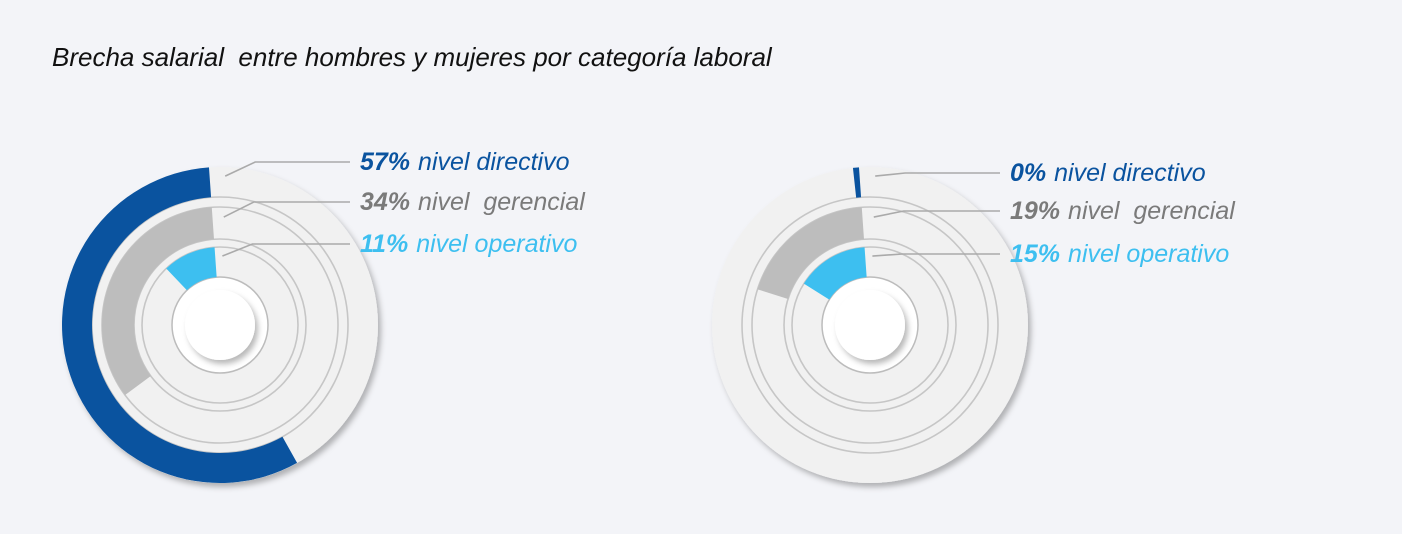  What do you see at coordinates (1028, 173) in the screenshot?
I see `data-label-percent: 0%` at bounding box center [1028, 173].